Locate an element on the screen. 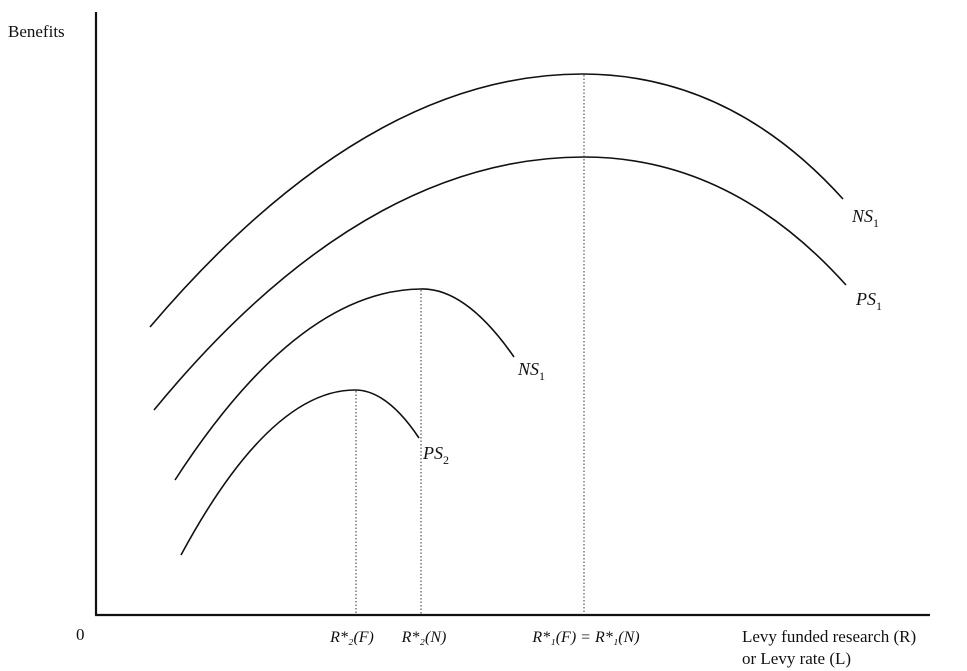  ns1-inner-curve is located at coordinates (344, 384).